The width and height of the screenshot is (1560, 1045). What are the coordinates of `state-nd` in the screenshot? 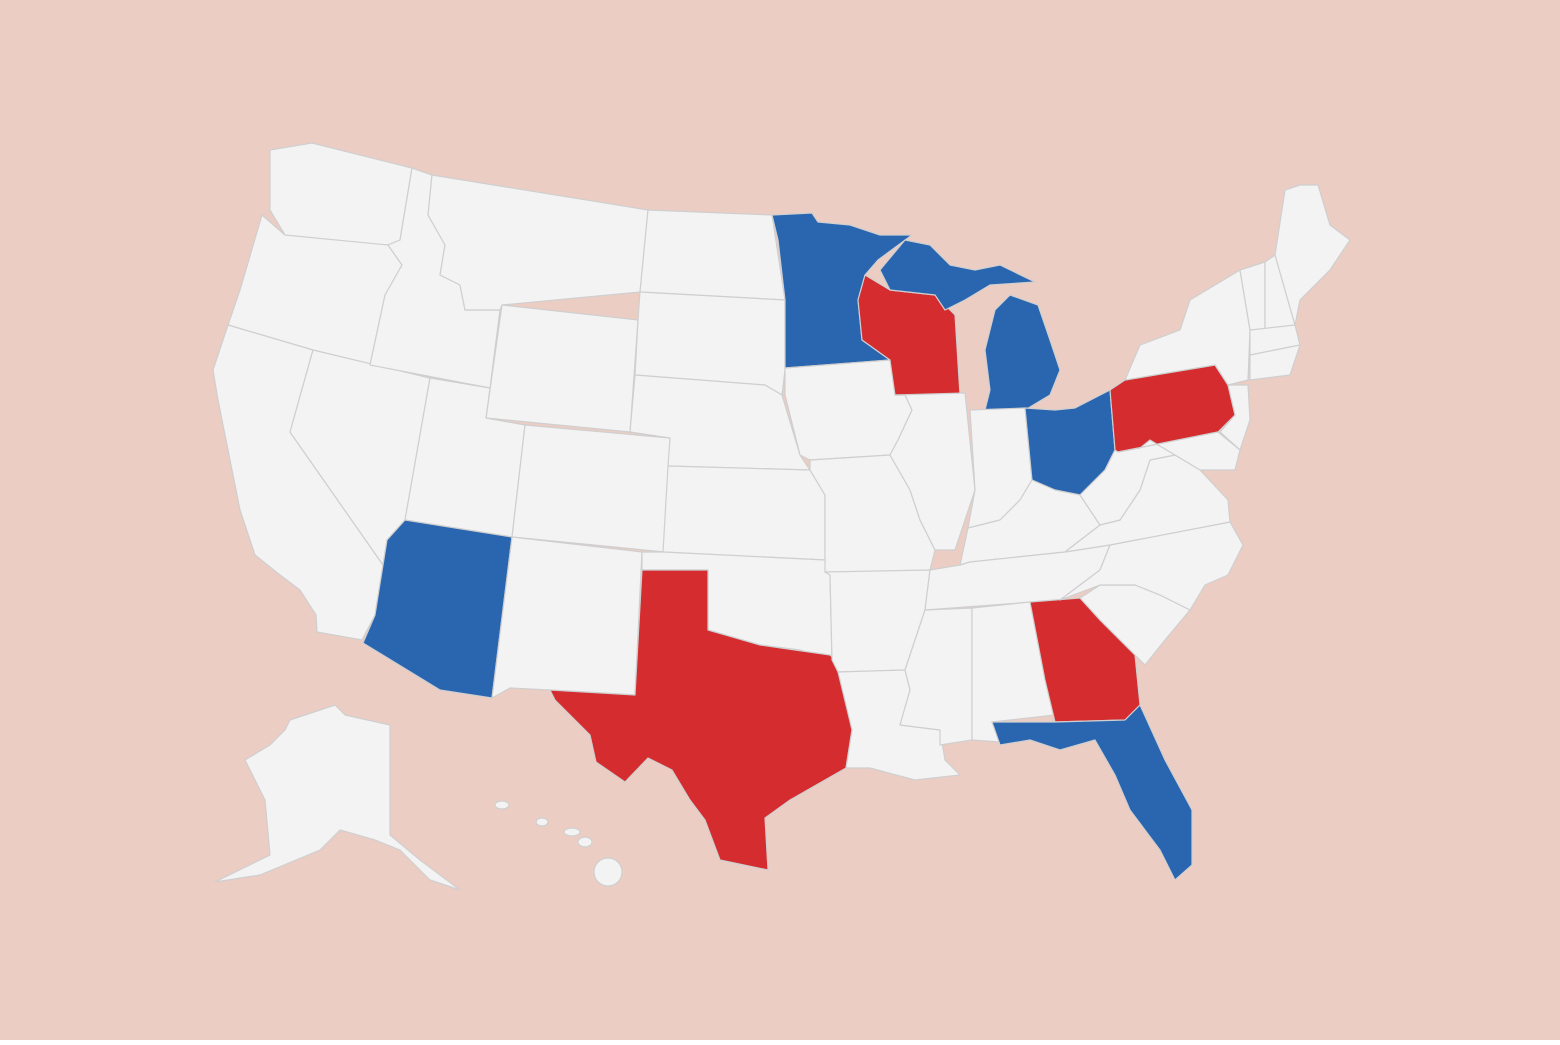 It's located at (712, 255).